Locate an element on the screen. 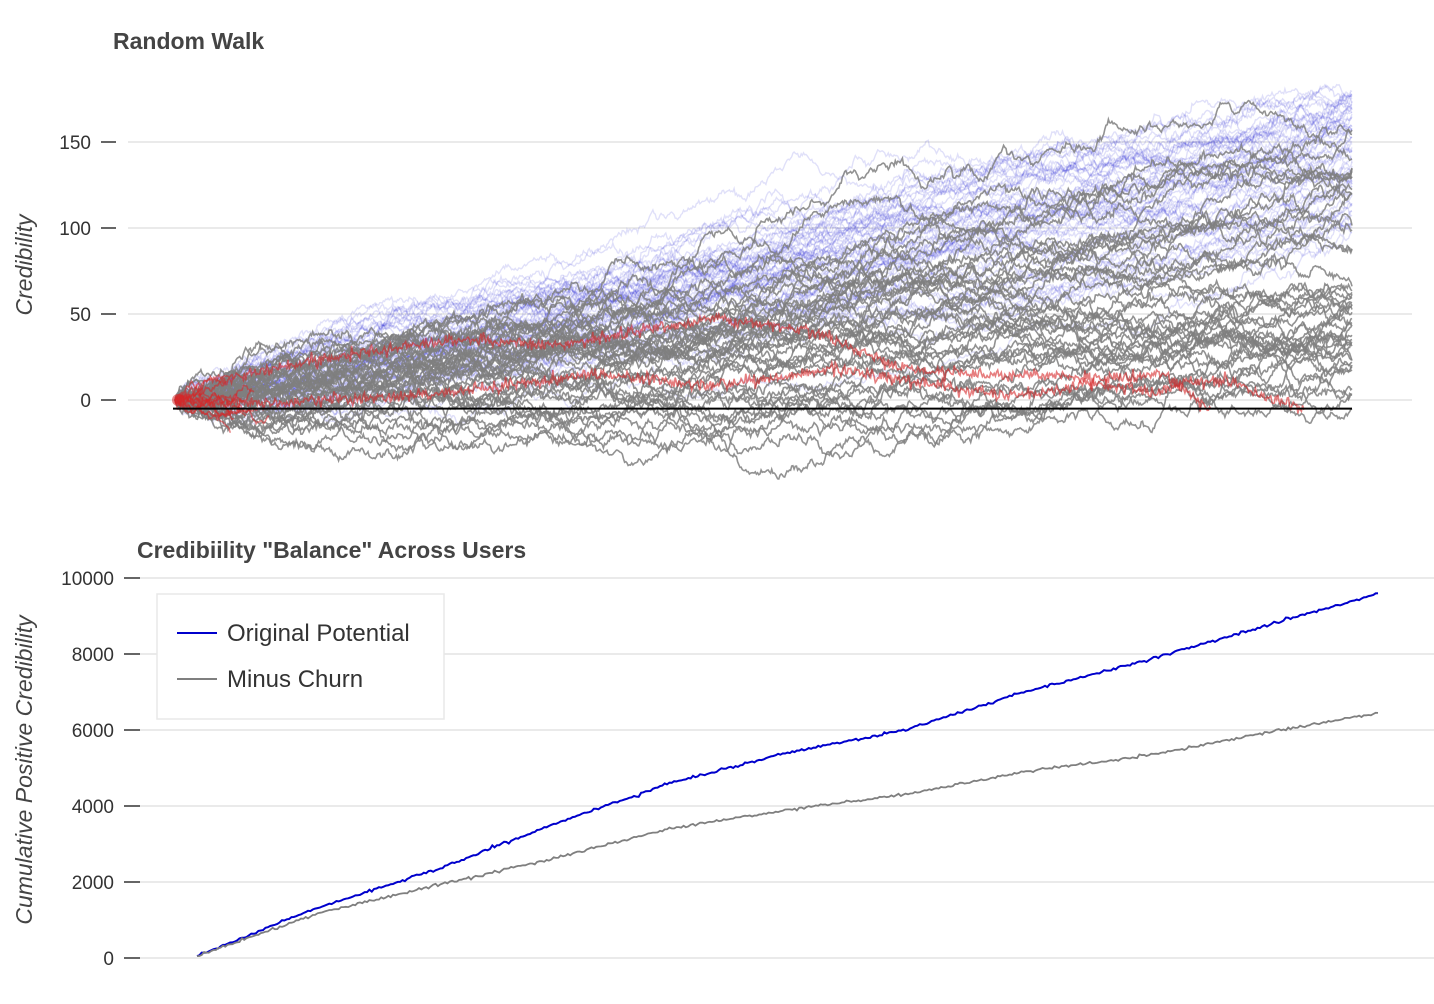 The image size is (1434, 1004). y-tick-label: 100 is located at coordinates (75, 229).